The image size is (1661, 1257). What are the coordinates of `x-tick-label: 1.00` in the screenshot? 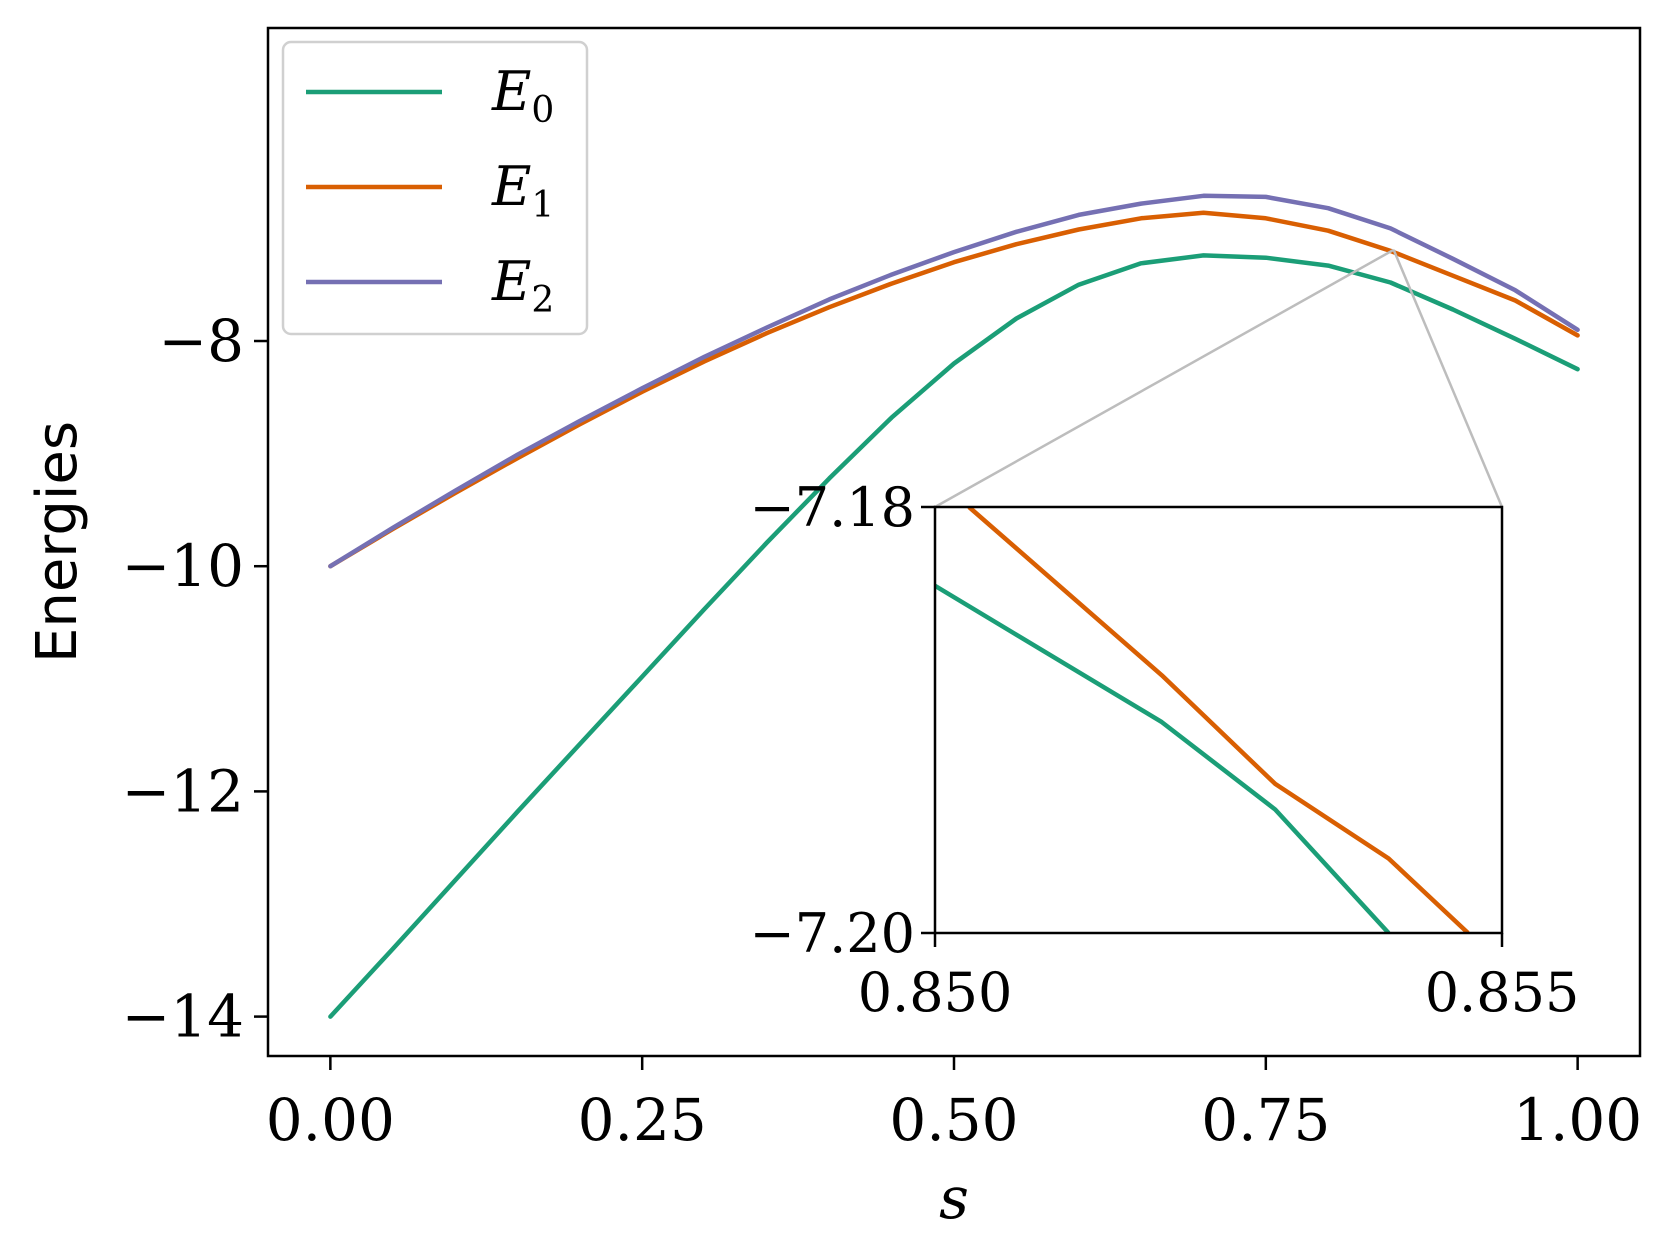 It's located at (1577, 1120).